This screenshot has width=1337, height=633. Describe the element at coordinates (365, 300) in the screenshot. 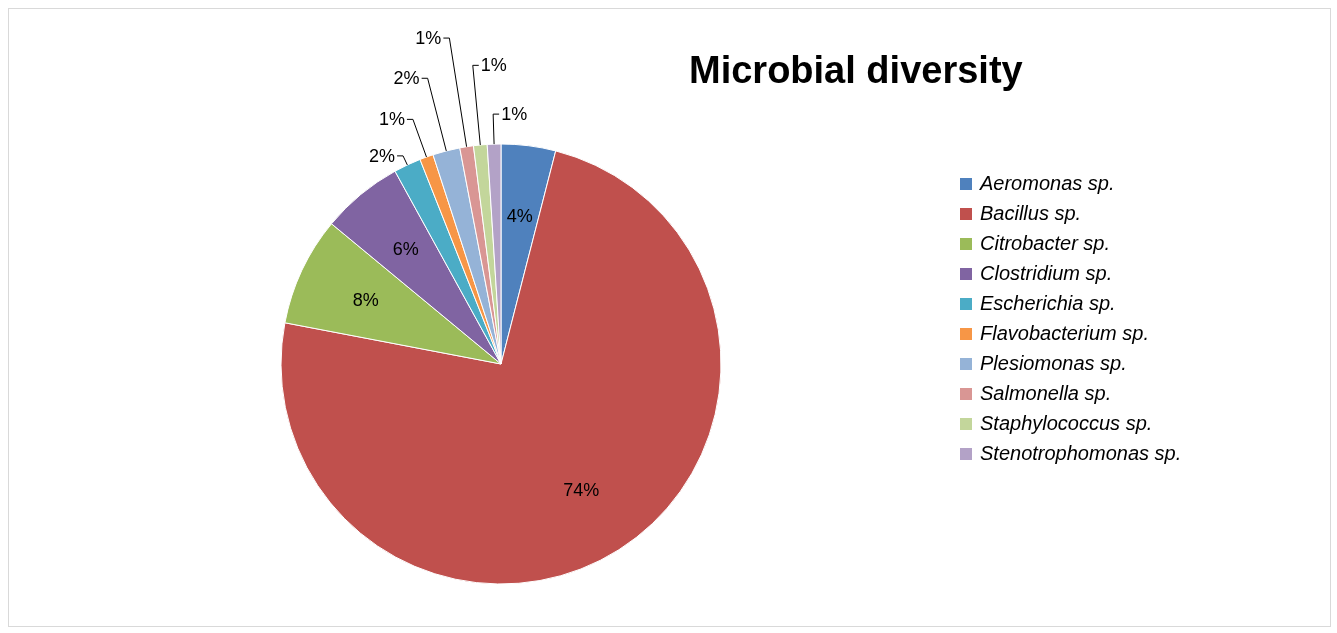

I see `data-label: 8%` at that location.